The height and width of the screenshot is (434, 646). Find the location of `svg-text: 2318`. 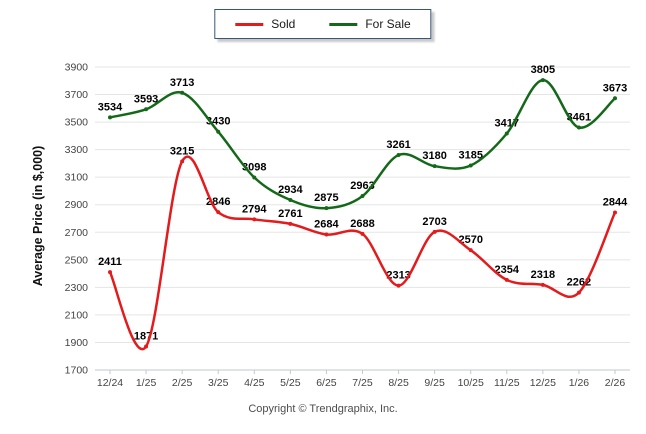

svg-text: 2318 is located at coordinates (543, 275).